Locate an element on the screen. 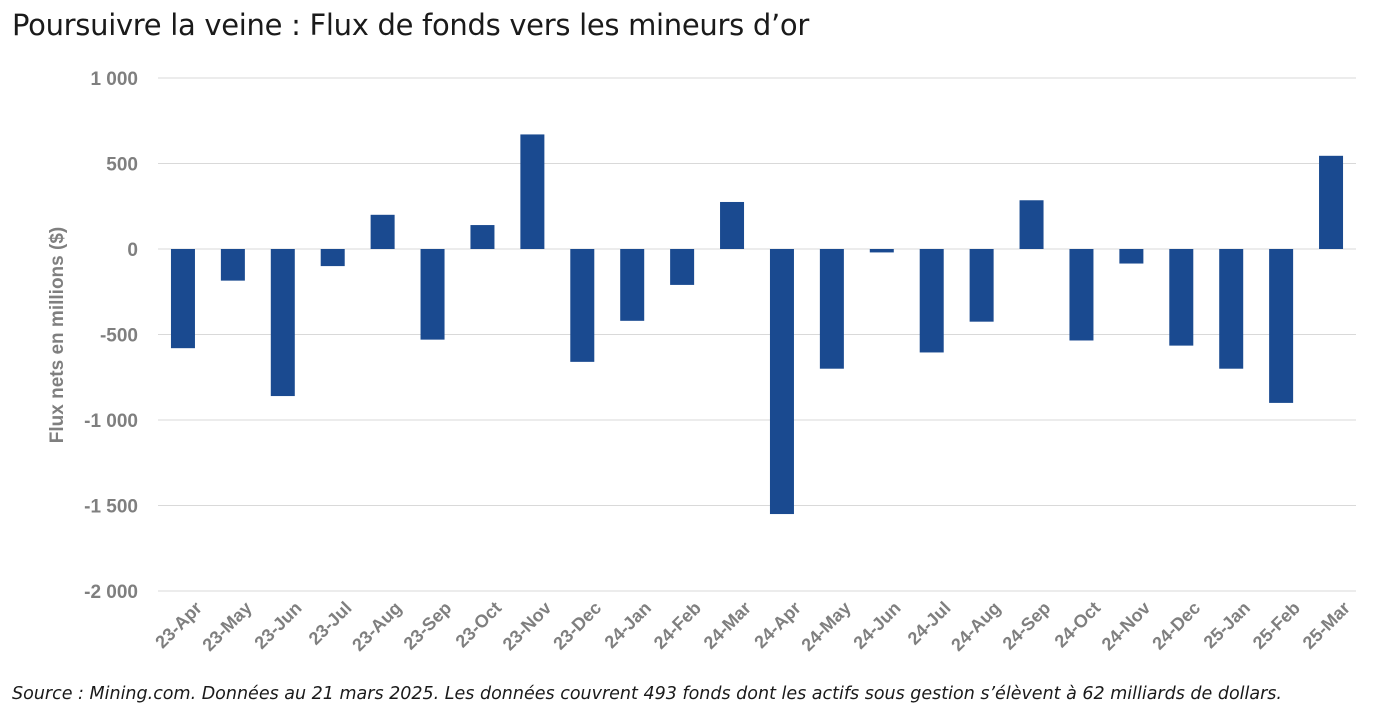  bar-25-Feb is located at coordinates (1281, 326).